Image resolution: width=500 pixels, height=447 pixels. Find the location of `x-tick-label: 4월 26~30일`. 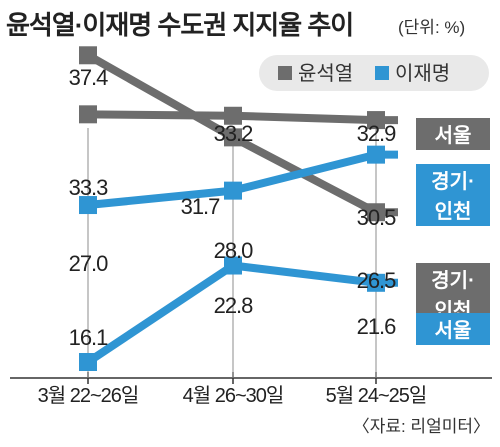

x-tick-label: 4월 26~30일 is located at coordinates (233, 395).